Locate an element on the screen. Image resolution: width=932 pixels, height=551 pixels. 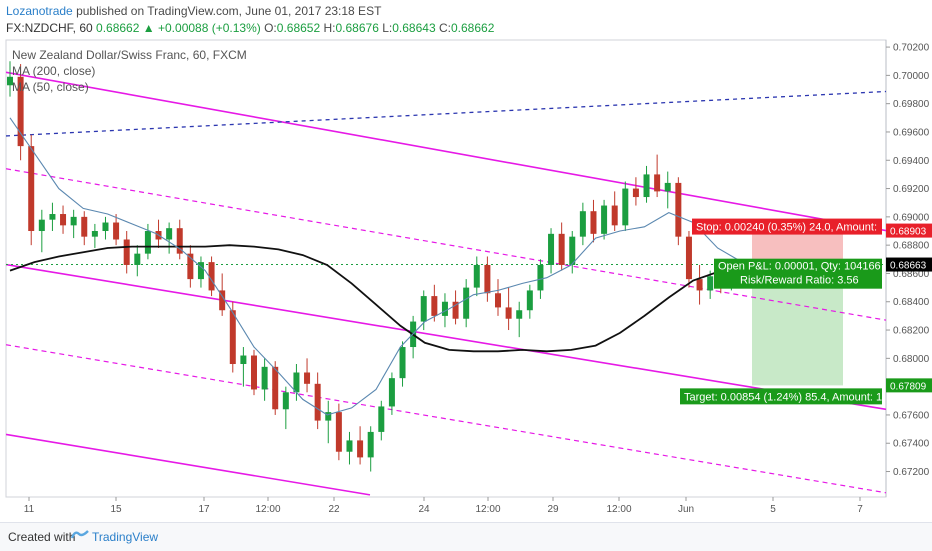
x-tick-label: 15 is located at coordinates (116, 509).